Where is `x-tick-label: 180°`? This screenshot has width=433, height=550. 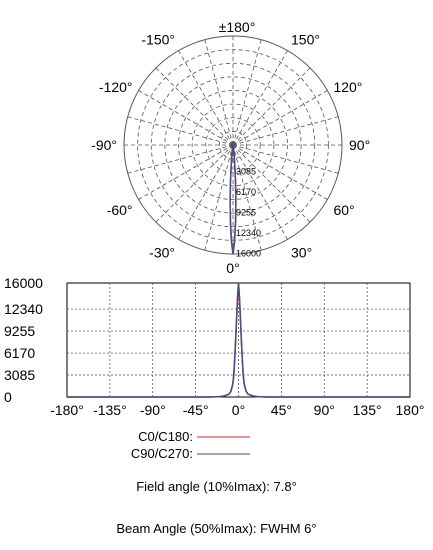
x-tick-label: 180° is located at coordinates (410, 410).